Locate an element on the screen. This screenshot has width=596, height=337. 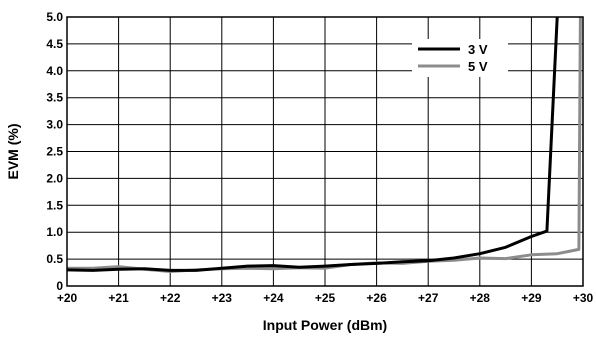
legend-label: 5 V is located at coordinates (478, 66).